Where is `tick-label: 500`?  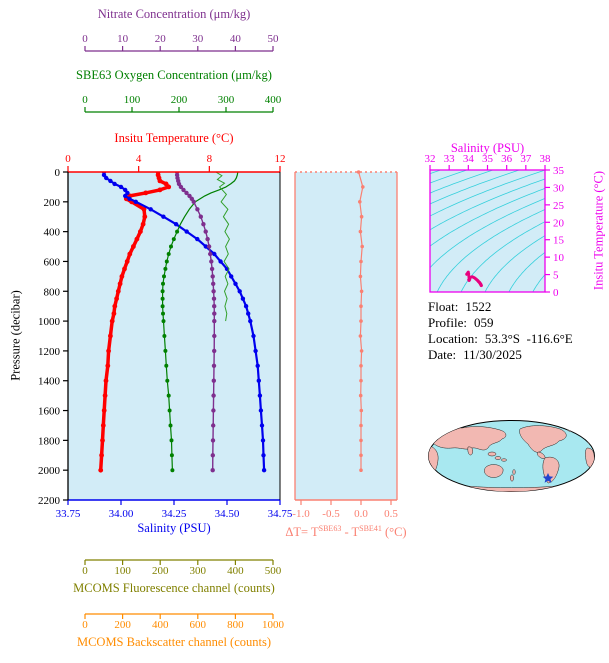
tick-label: 500 is located at coordinates (273, 571).